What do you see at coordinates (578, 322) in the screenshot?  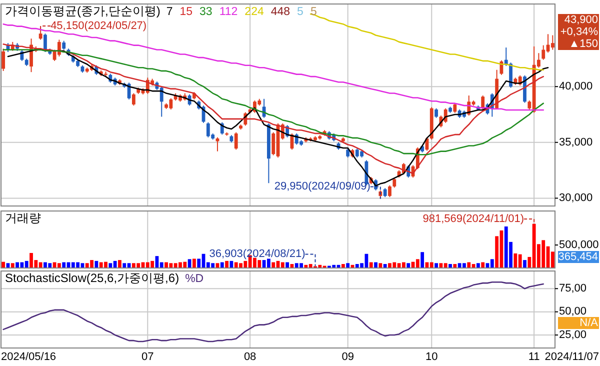 I see `price-tag: N/A` at bounding box center [578, 322].